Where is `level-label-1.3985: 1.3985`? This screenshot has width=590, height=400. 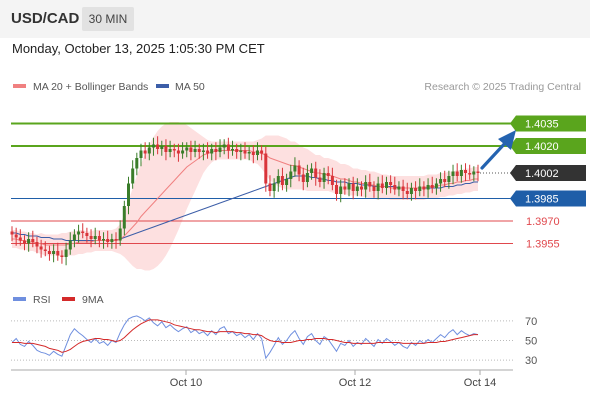
level-label-1.3985: 1.3985 is located at coordinates (542, 200).